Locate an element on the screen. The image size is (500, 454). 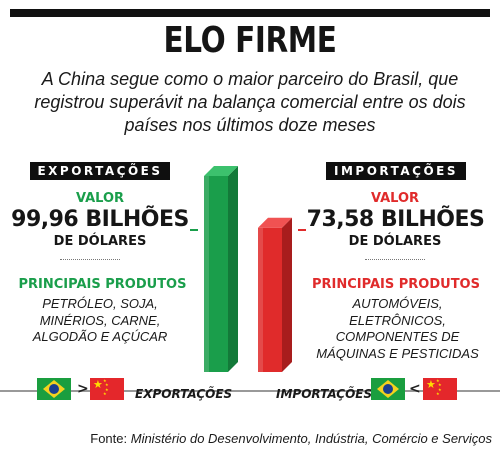
imports-unit: DE DÓLARES is located at coordinates (395, 241).